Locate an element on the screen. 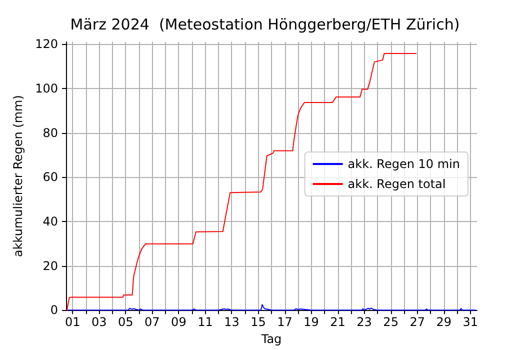  x-tick-label: 21 is located at coordinates (338, 322).